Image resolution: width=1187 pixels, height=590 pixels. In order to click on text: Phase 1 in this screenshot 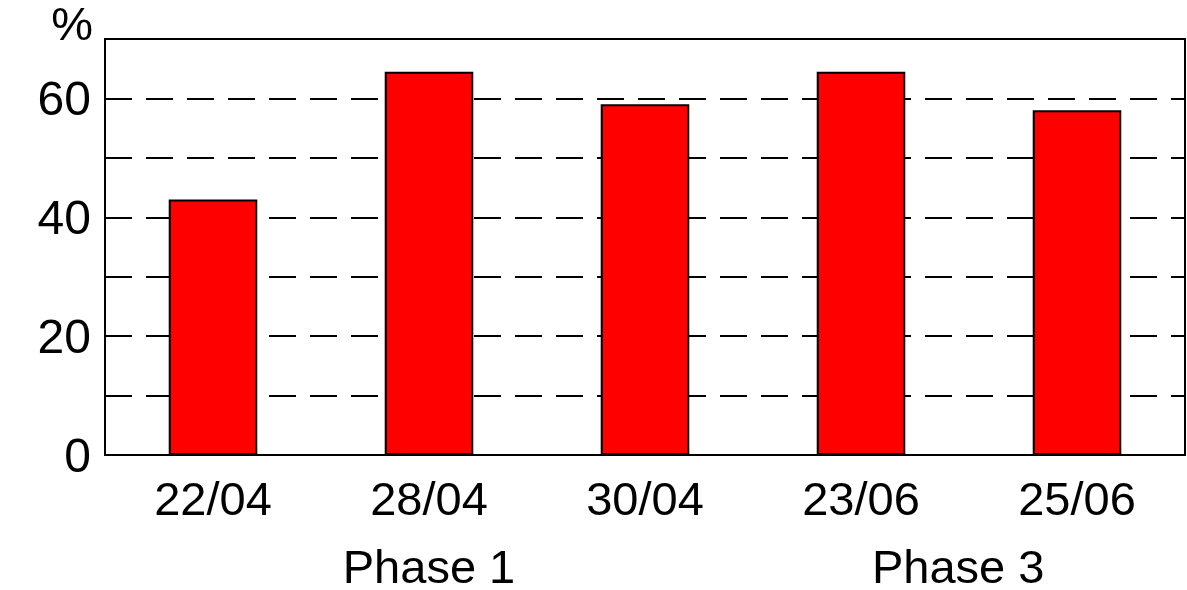, I will do `click(429, 564)`.